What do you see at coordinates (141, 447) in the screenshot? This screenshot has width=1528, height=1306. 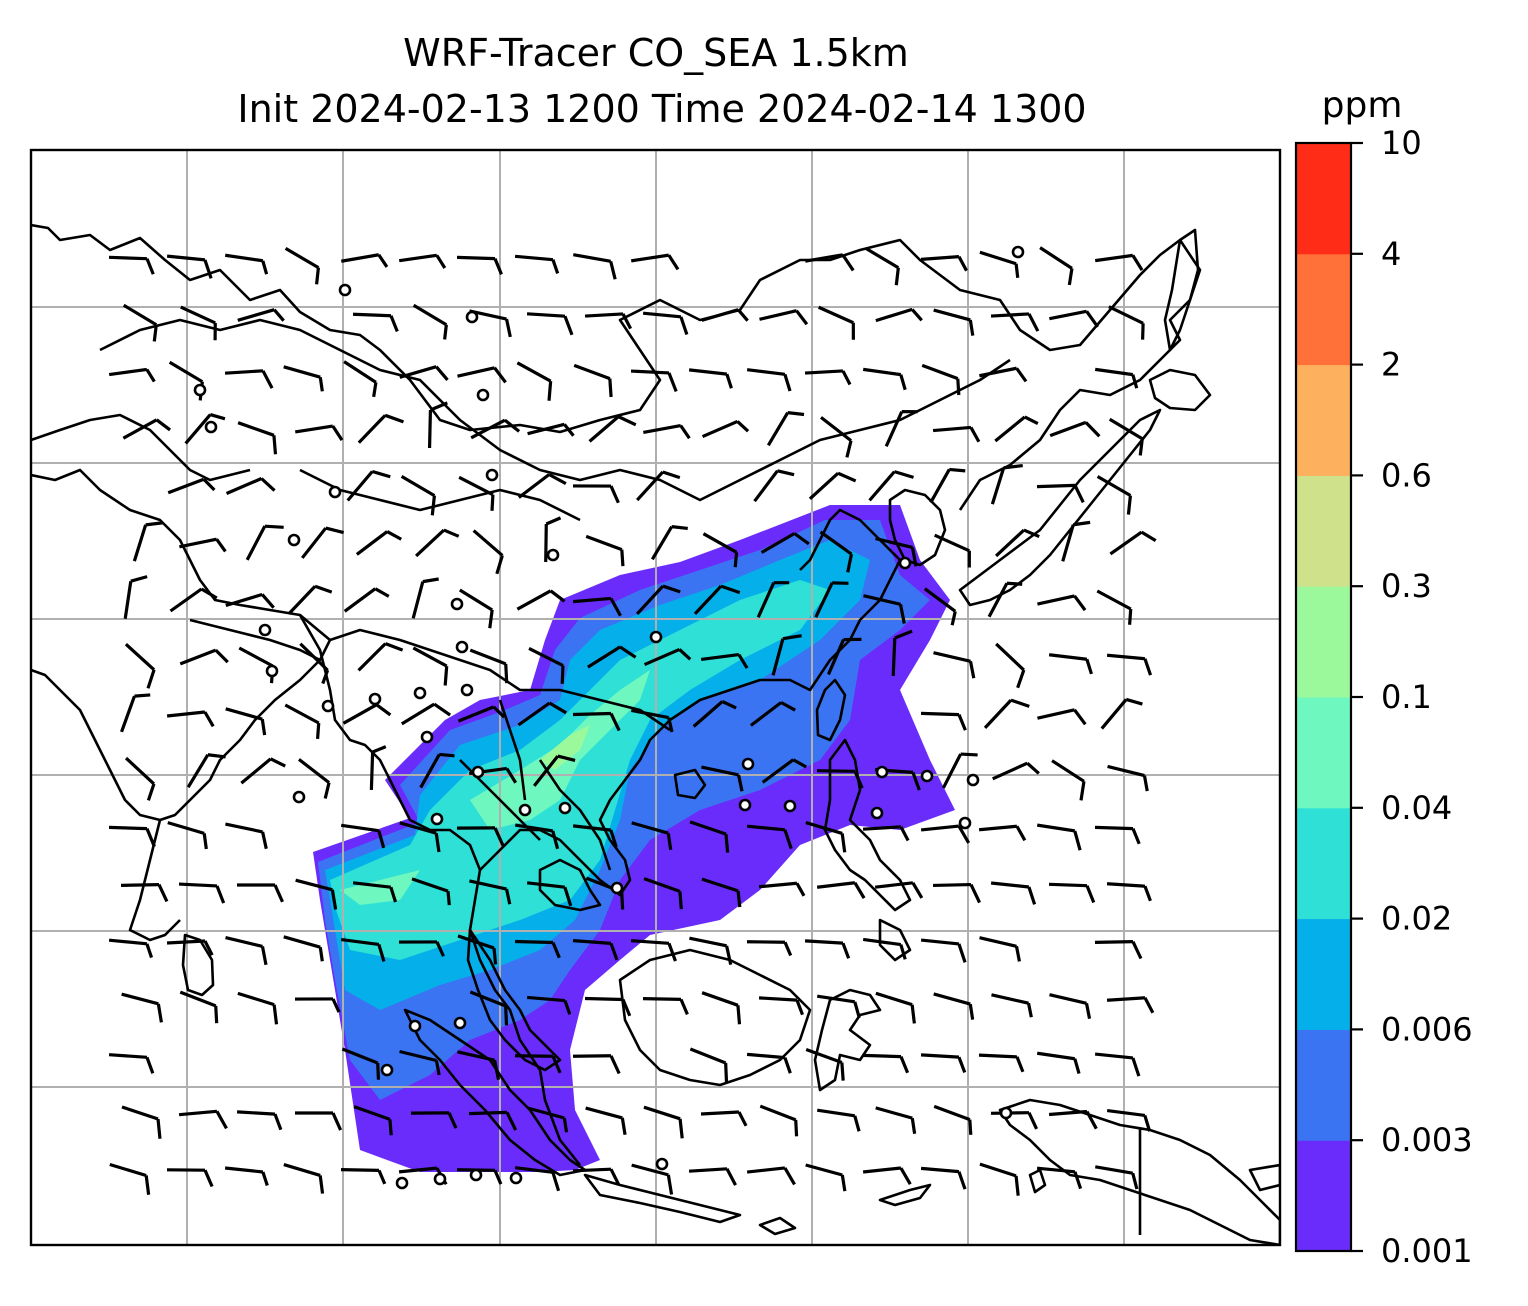 I see `border-central-asia` at bounding box center [141, 447].